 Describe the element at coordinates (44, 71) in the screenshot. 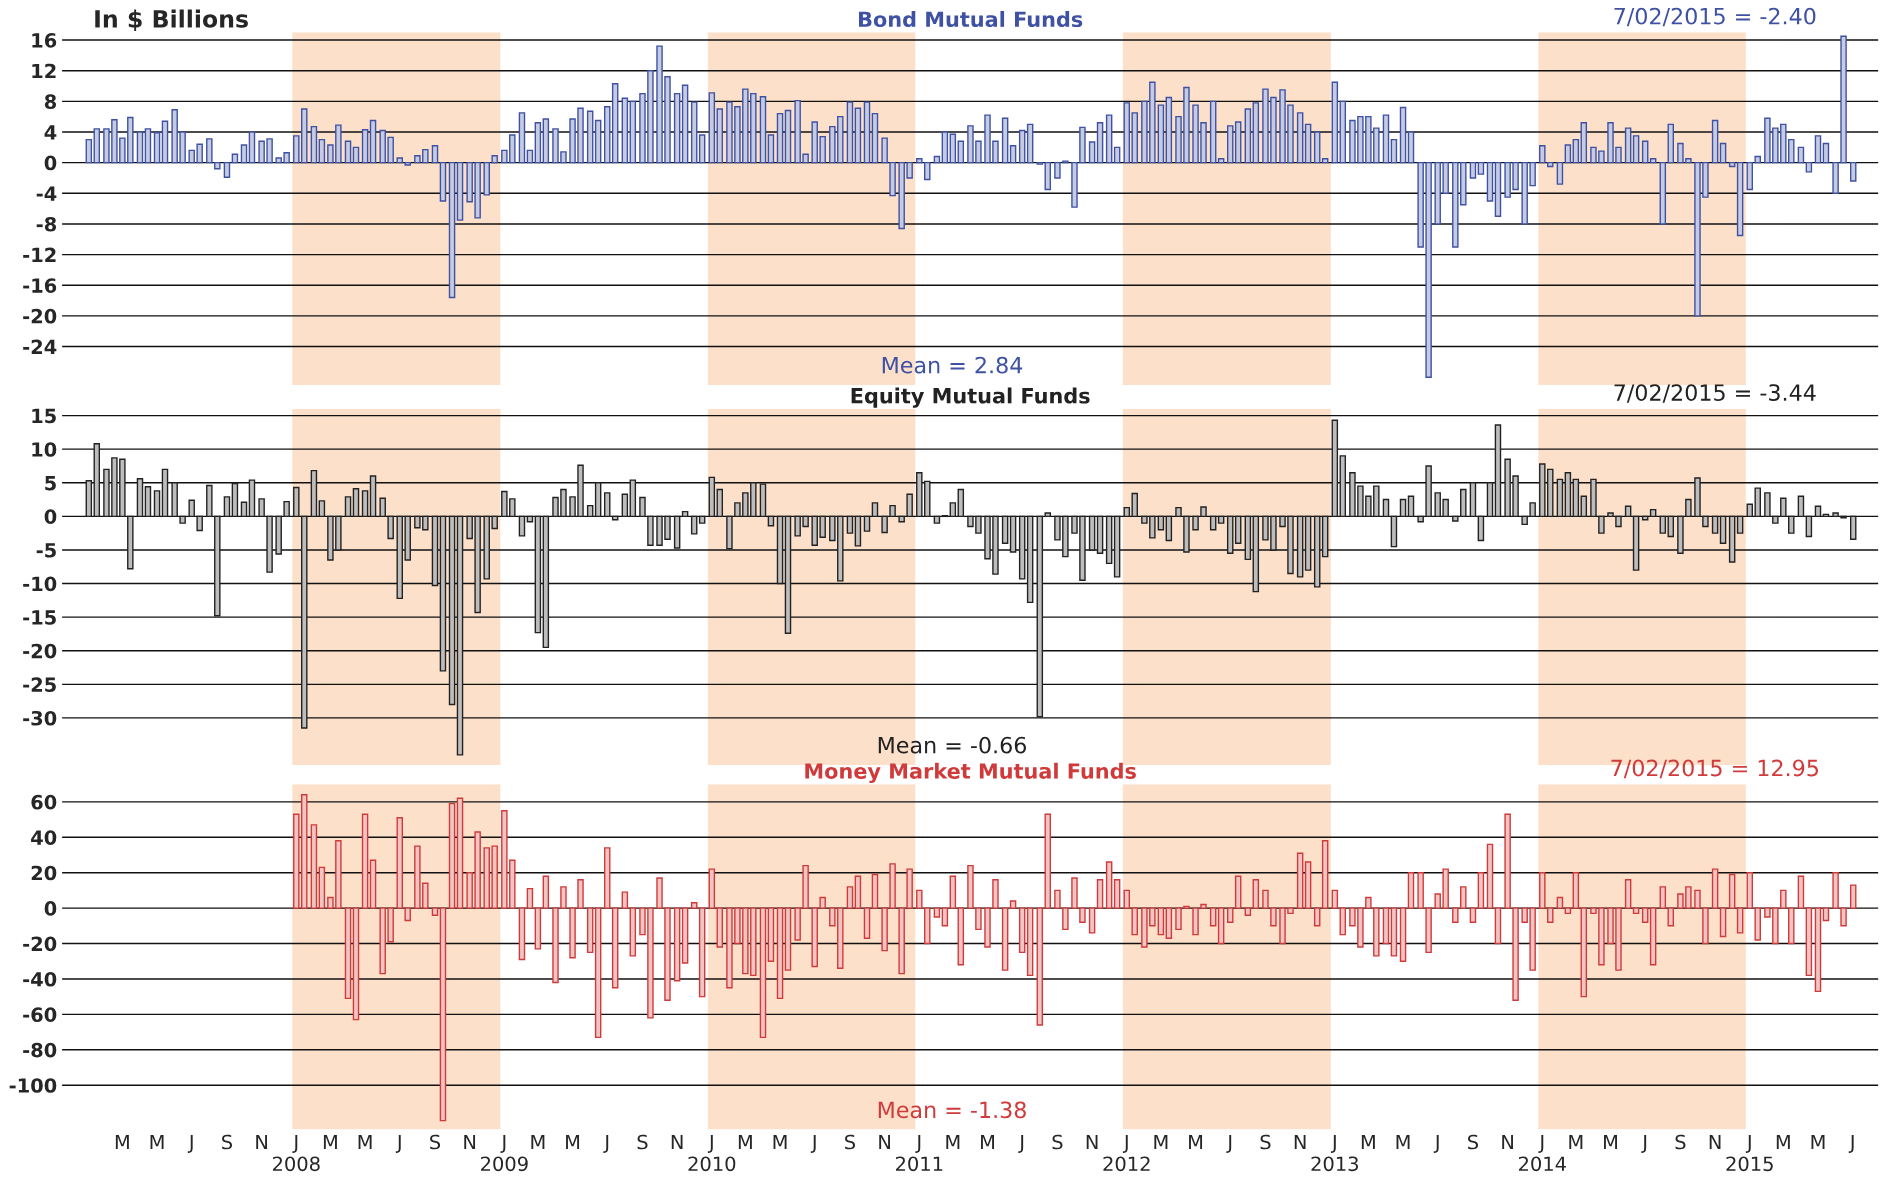

I see `y-tick-label: 12` at that location.